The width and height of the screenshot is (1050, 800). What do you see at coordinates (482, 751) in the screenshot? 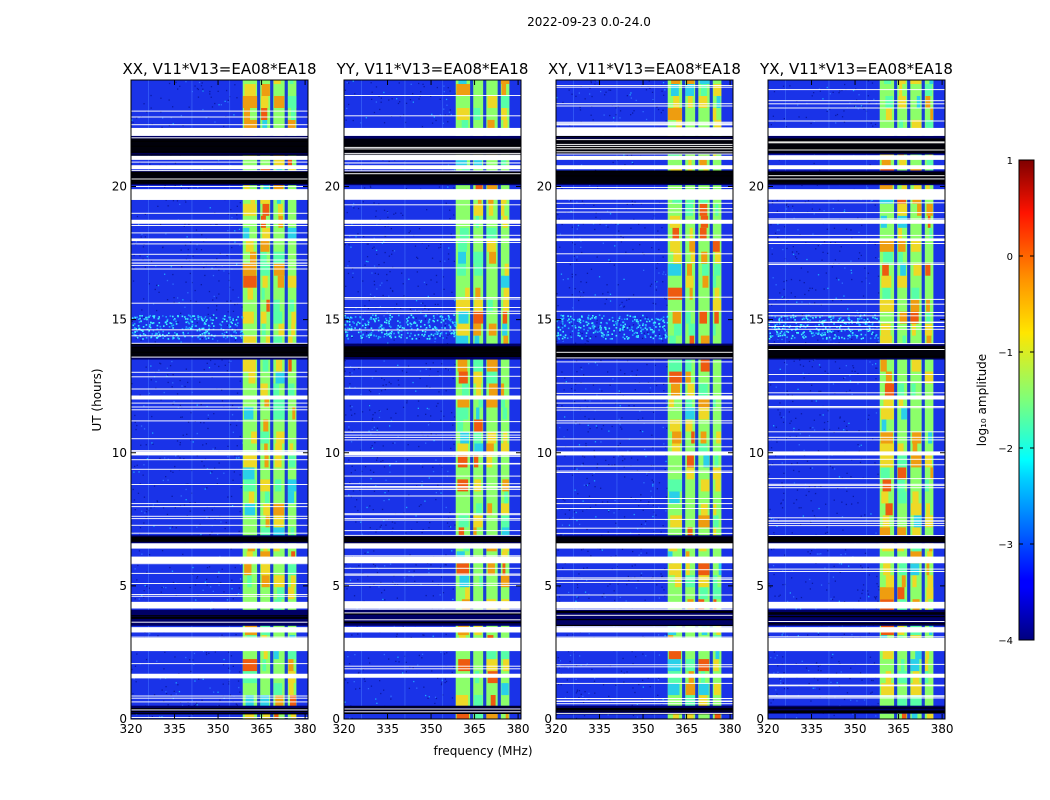
I see `x-axis-label: frequency (MHz)` at bounding box center [482, 751].